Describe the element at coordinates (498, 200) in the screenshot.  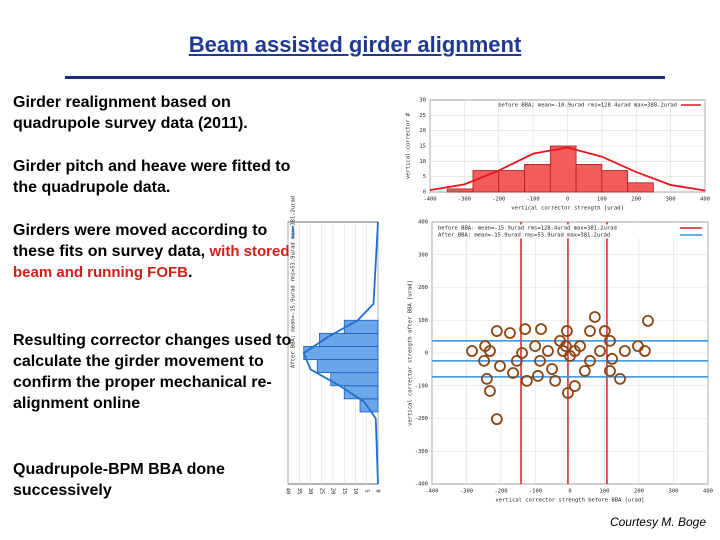
I see `x-tick-label: -200` at that location.